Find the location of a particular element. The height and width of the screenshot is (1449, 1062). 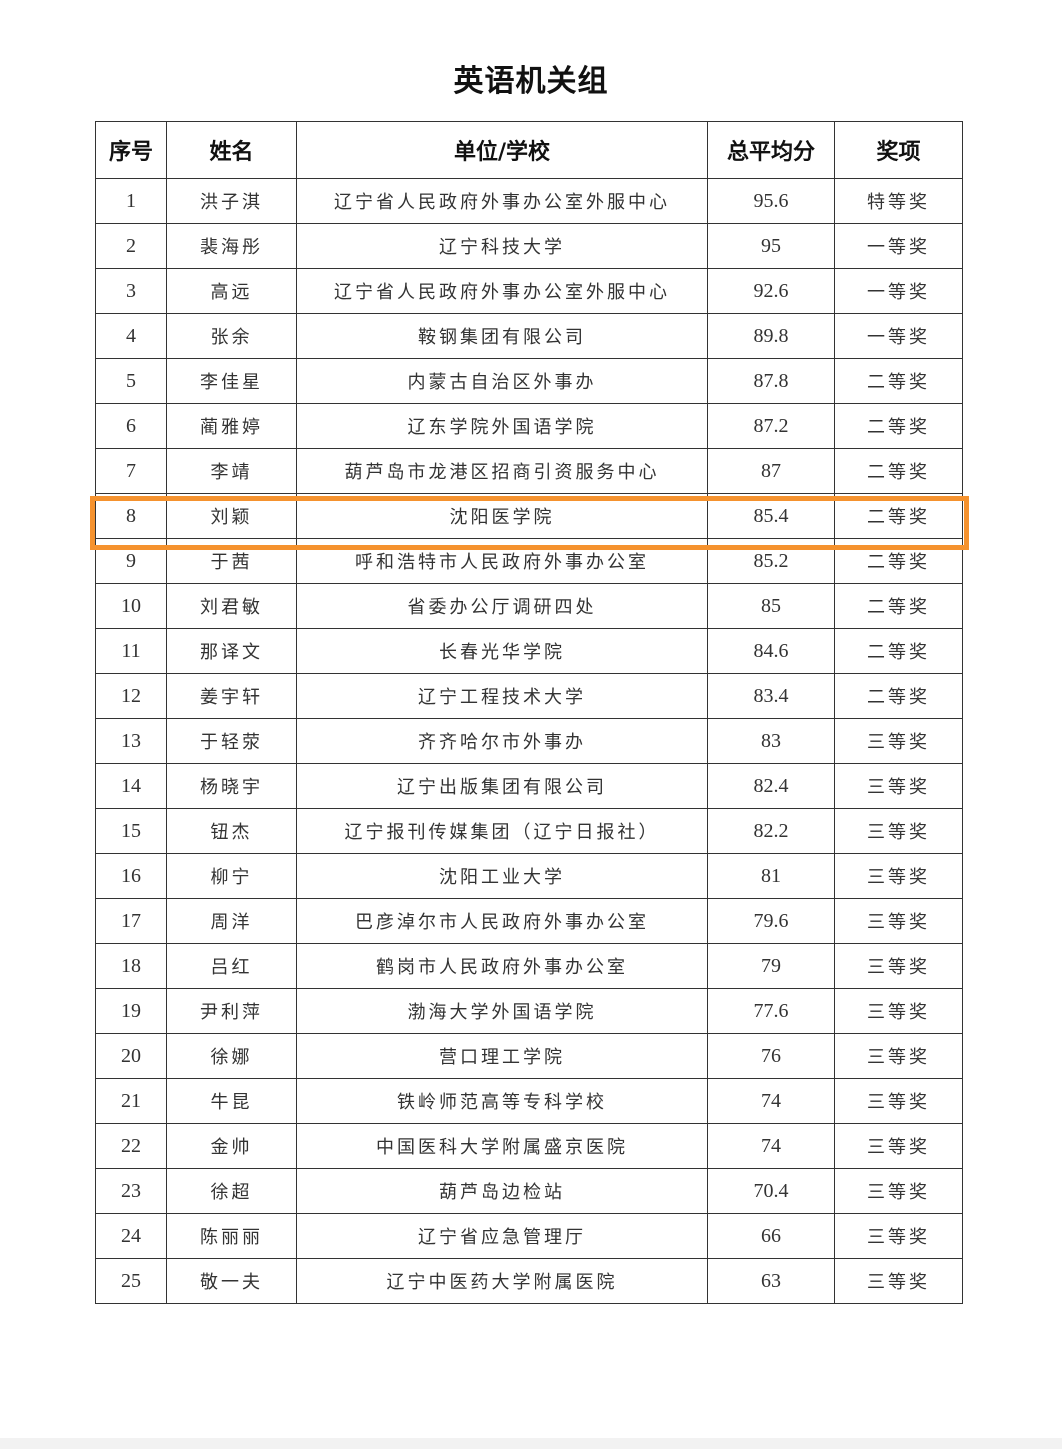

cell-unit: 葫芦岛市龙港区招商引资服务中心 is located at coordinates (502, 471).